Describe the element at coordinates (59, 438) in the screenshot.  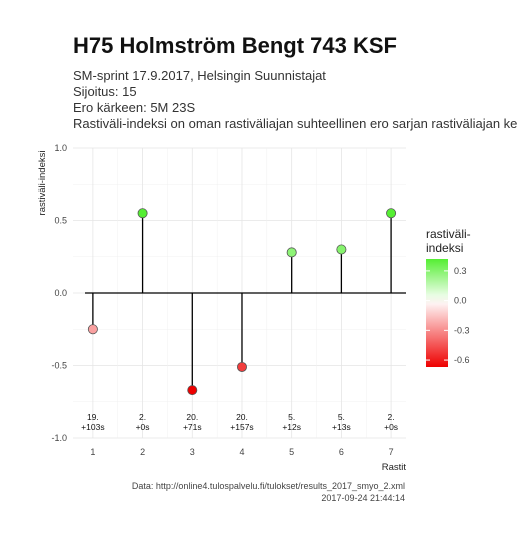
I see `y-tick-label: -1.0` at that location.